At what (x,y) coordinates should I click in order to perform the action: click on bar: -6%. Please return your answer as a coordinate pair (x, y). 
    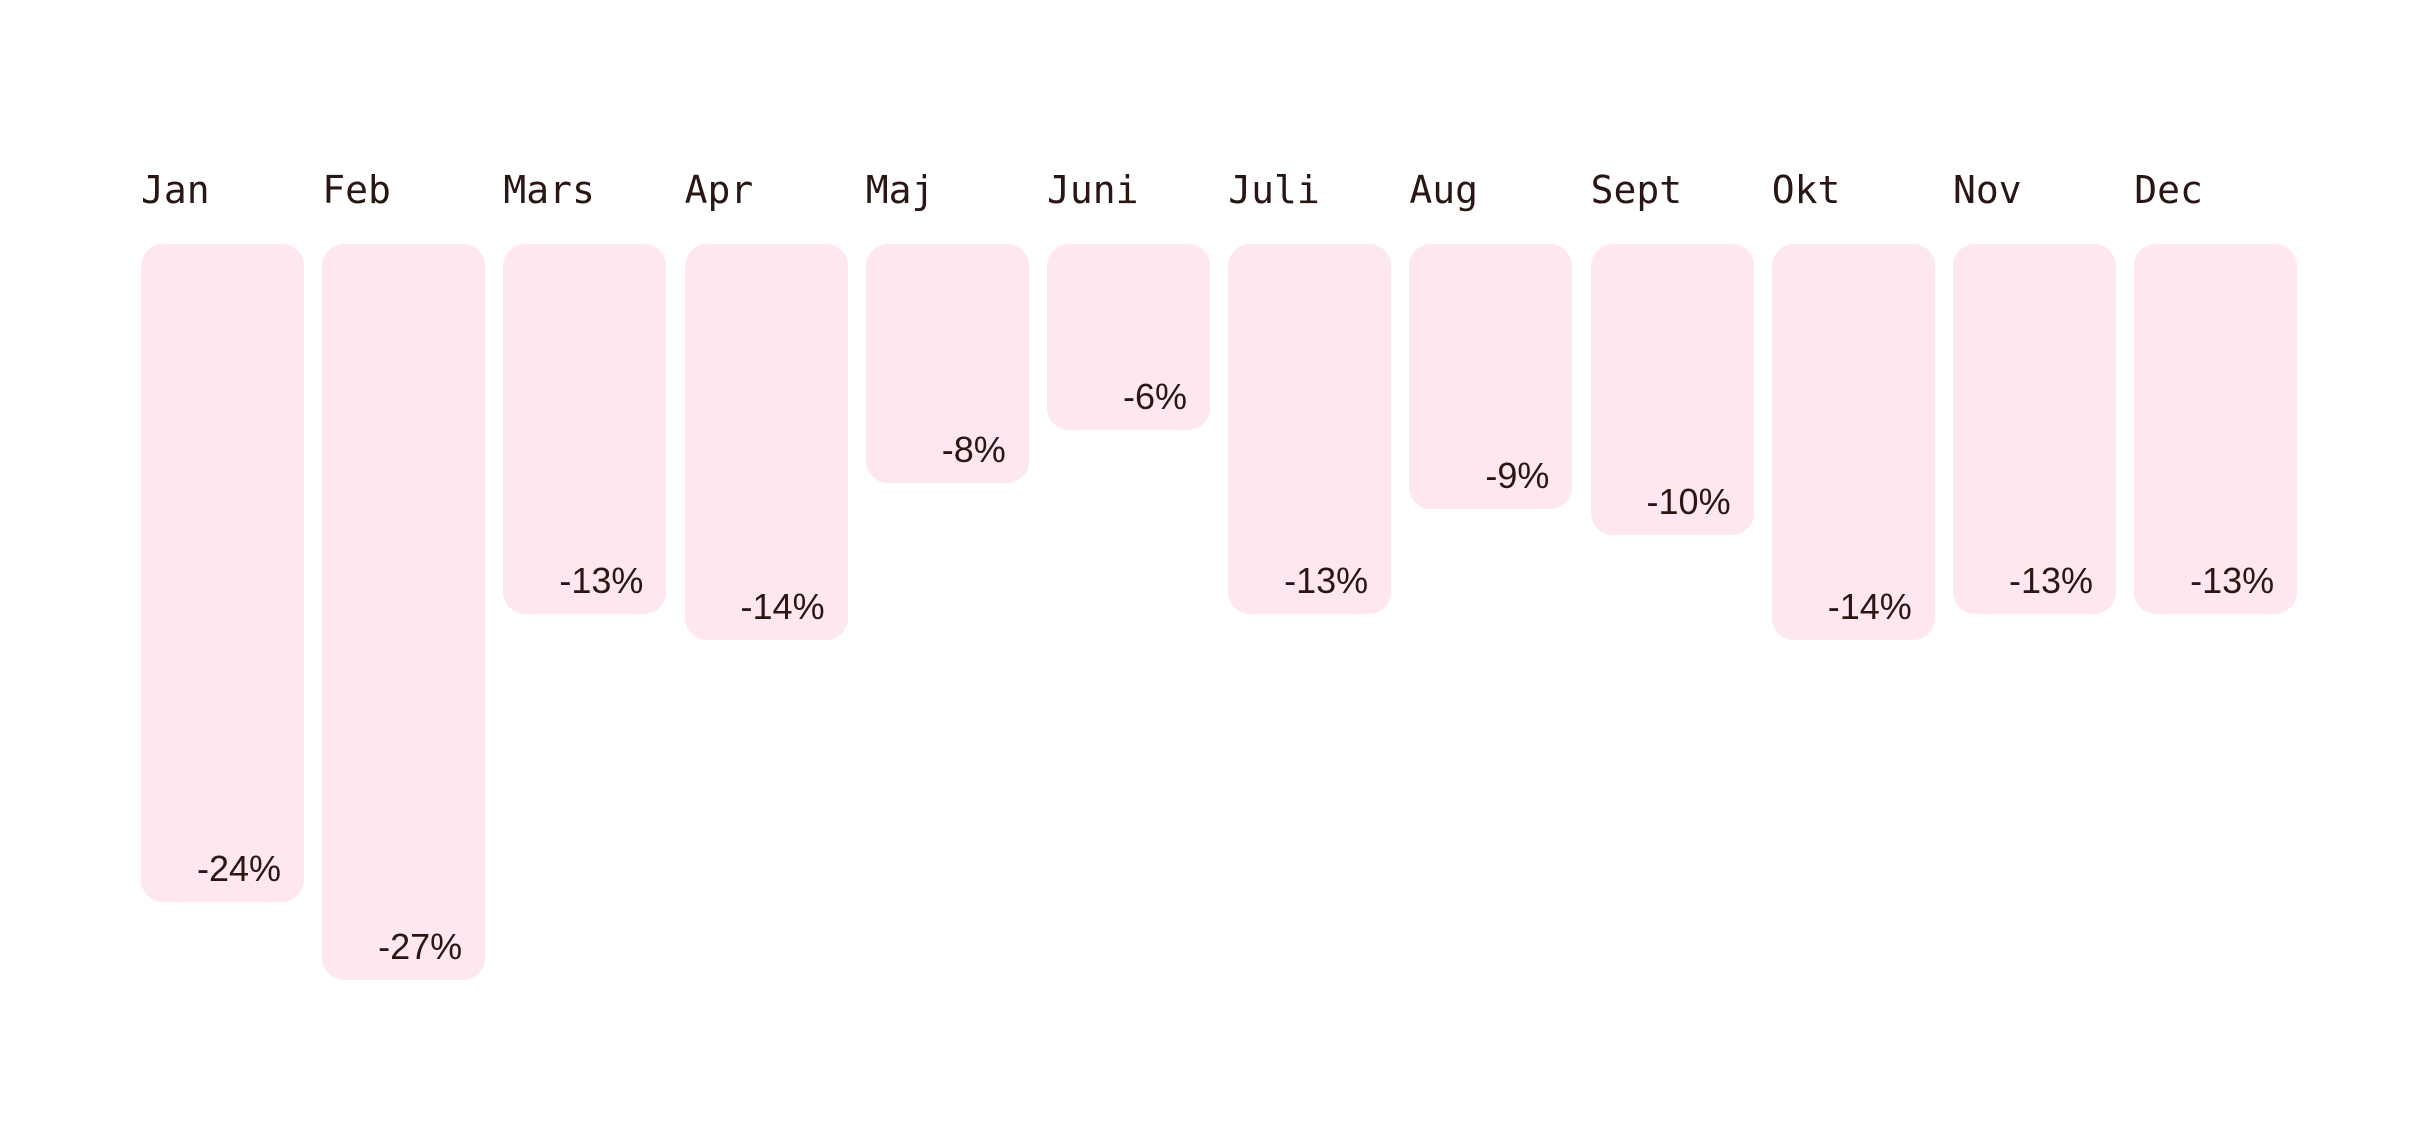
    Looking at the image, I should click on (1128, 337).